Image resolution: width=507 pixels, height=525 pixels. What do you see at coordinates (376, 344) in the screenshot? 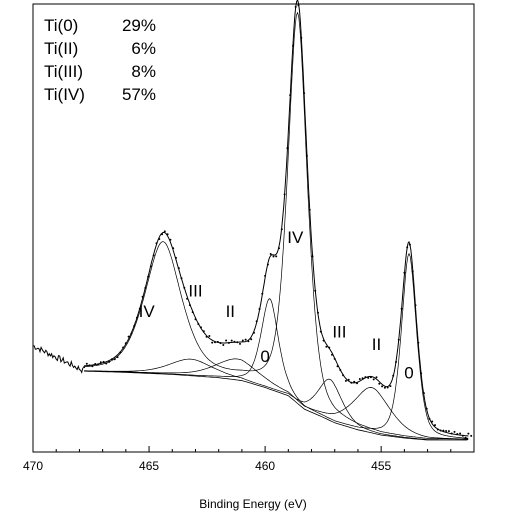
I see `peak-label: II` at bounding box center [376, 344].